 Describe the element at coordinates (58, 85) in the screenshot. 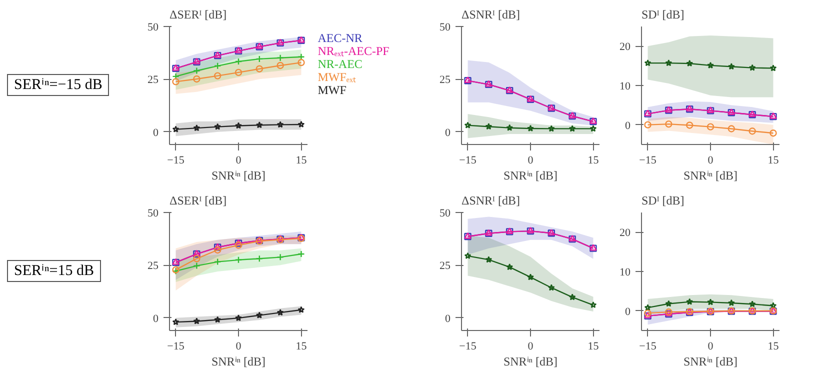

I see `text: SERⁱⁿ=−15 dB` at that location.